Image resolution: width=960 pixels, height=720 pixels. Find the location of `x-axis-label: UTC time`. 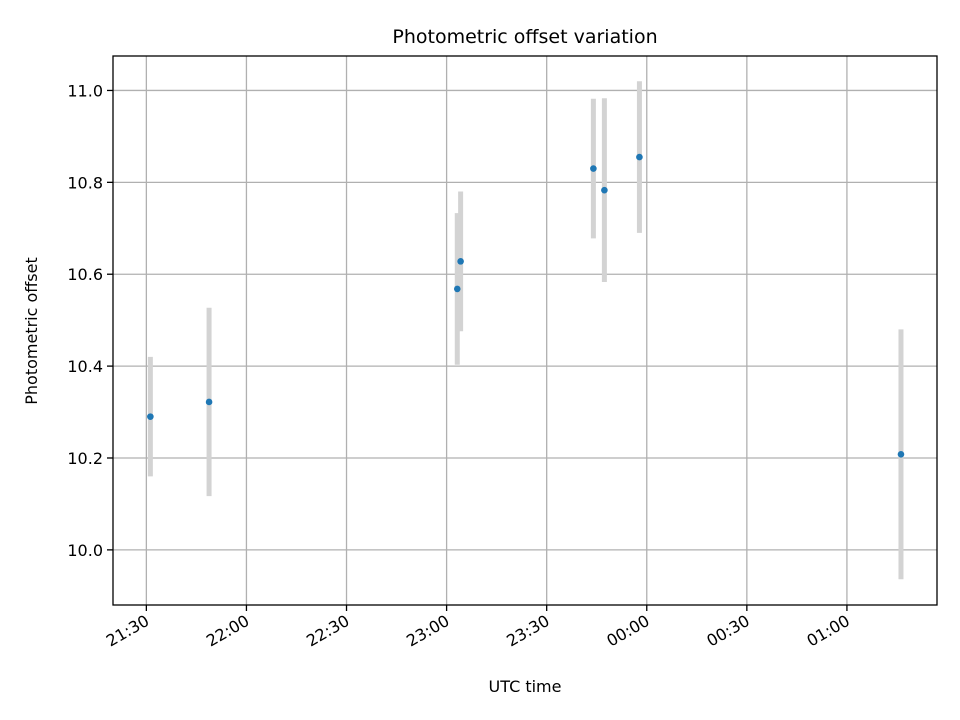

x-axis-label: UTC time is located at coordinates (525, 686).